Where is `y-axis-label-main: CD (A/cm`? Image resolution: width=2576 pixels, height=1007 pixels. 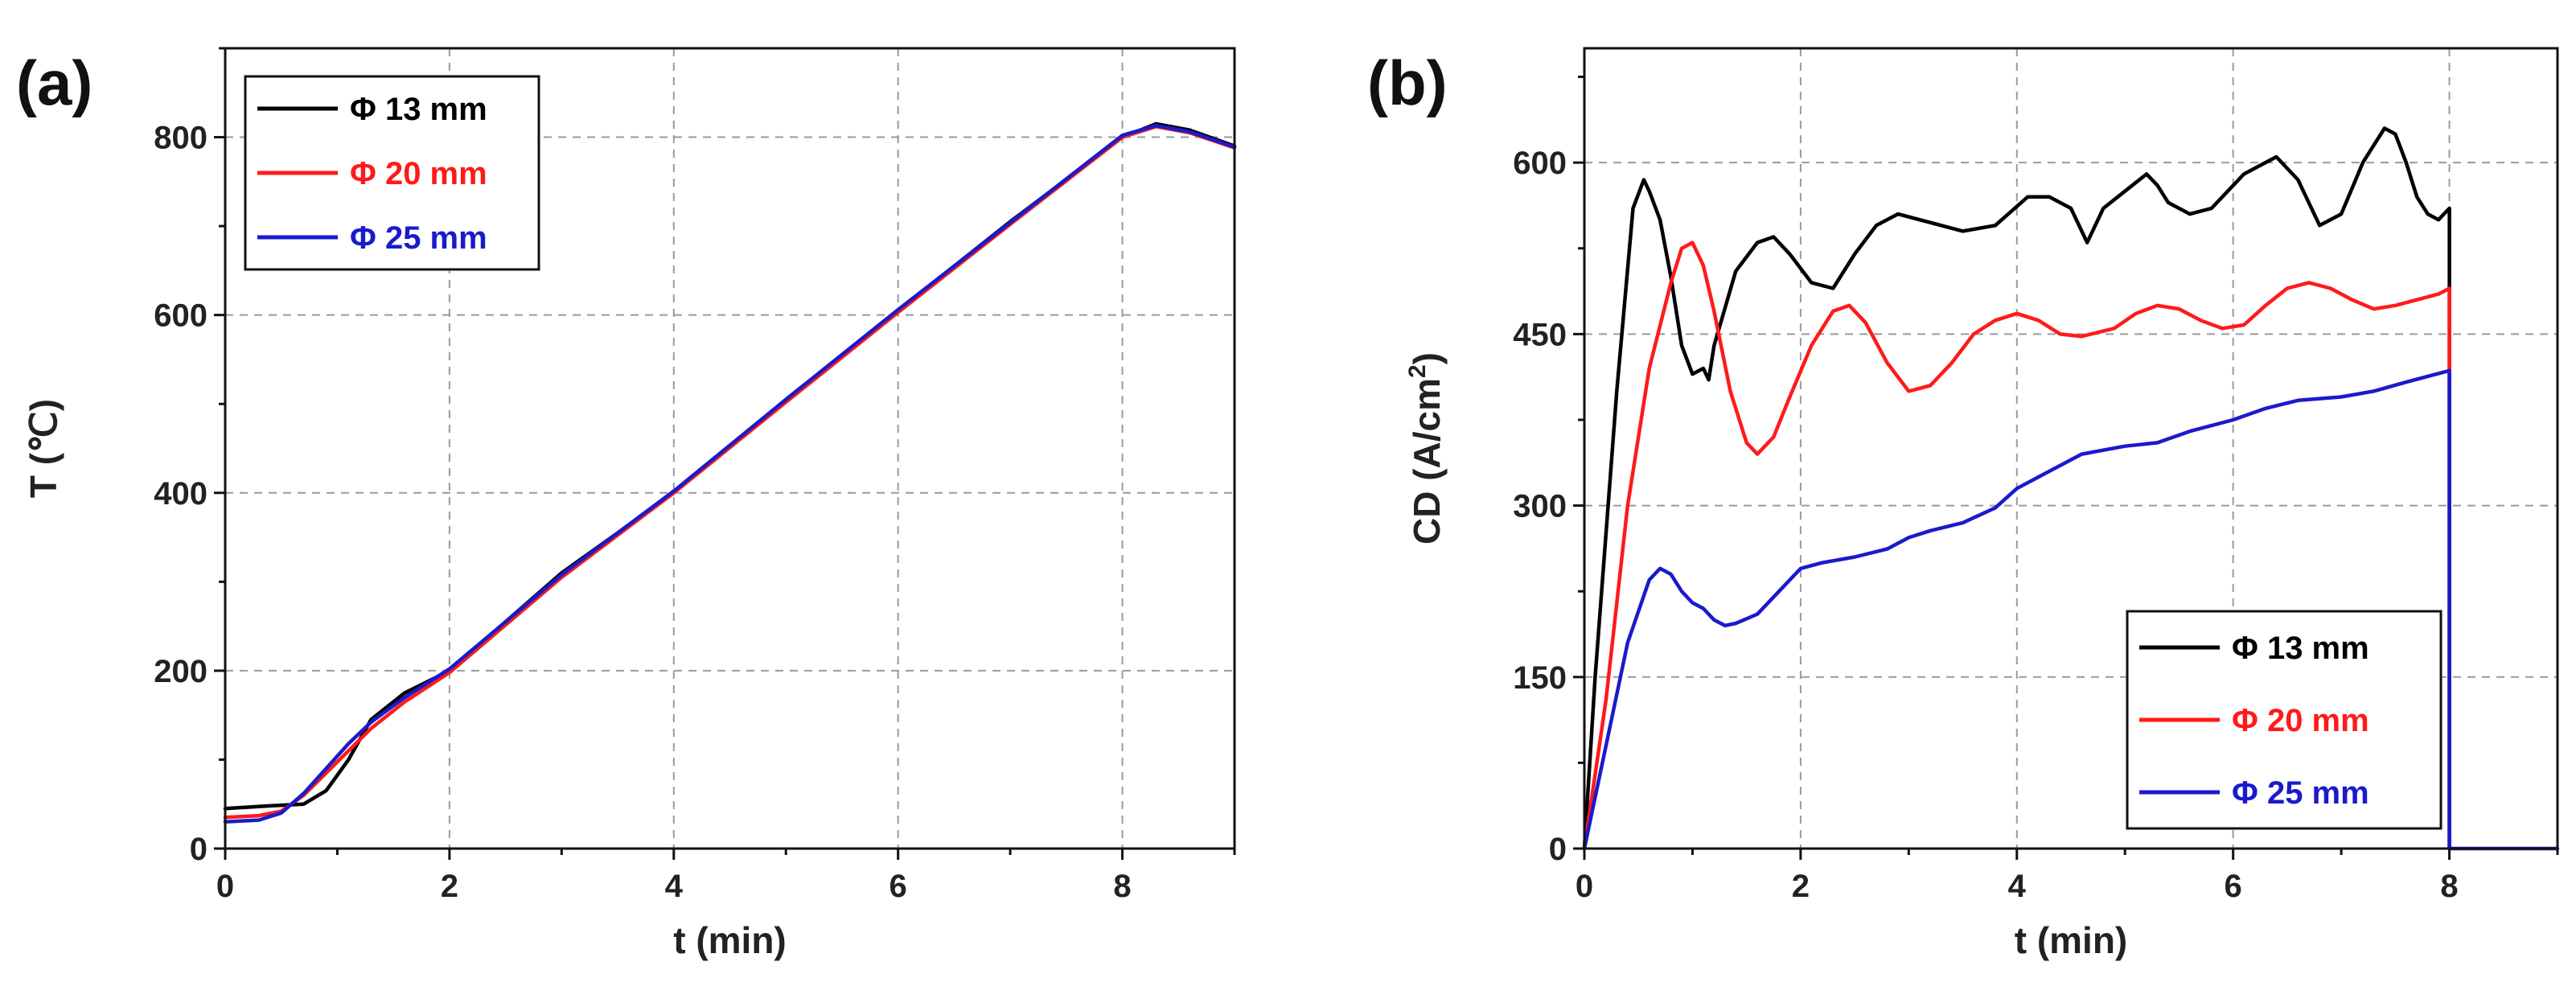 y-axis-label-main: CD (A/cm is located at coordinates (1427, 462).